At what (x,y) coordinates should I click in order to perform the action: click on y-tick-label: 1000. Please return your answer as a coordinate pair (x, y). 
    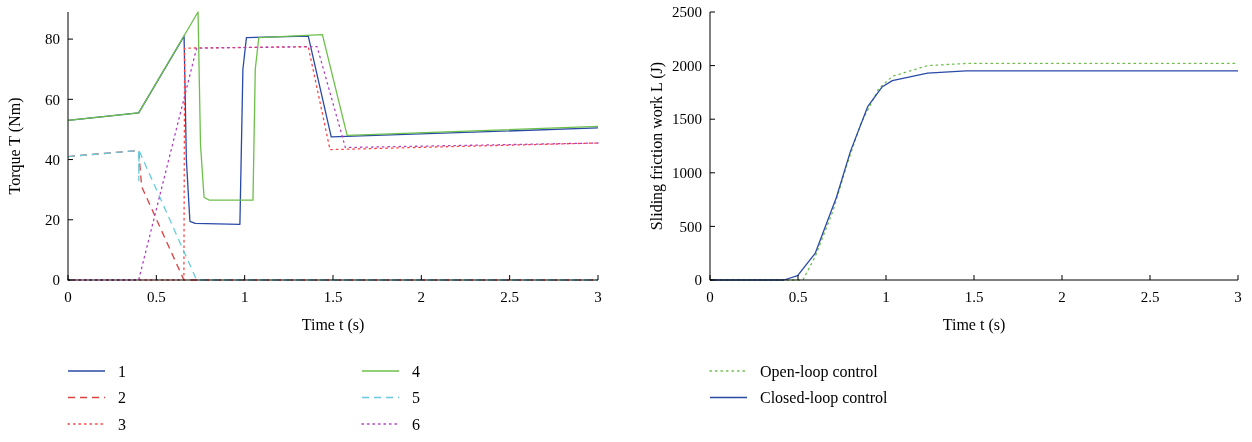
    Looking at the image, I should click on (687, 173).